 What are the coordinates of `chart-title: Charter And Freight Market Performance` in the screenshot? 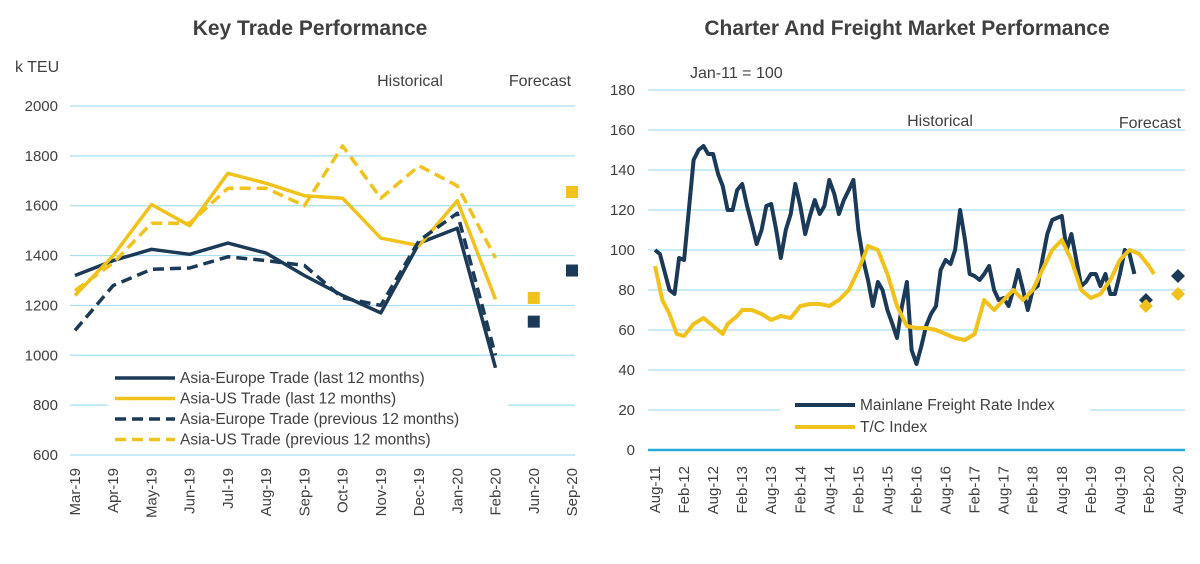 It's located at (906, 28).